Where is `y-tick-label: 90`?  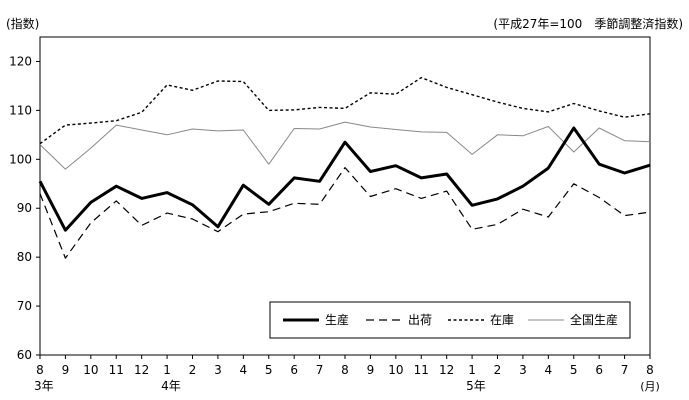
y-tick-label: 90 is located at coordinates (24, 208).